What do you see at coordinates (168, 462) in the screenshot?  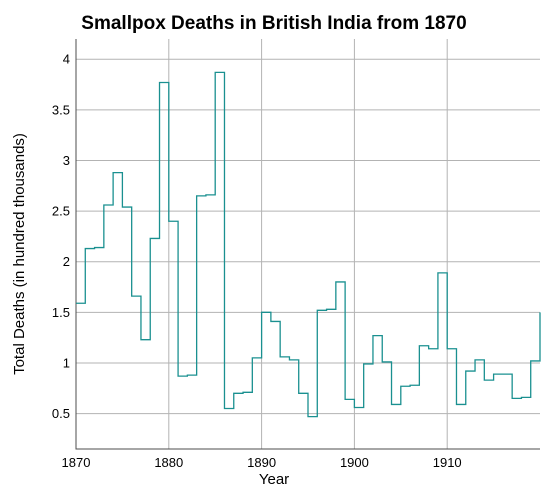 I see `x-tick-label: 1880` at bounding box center [168, 462].